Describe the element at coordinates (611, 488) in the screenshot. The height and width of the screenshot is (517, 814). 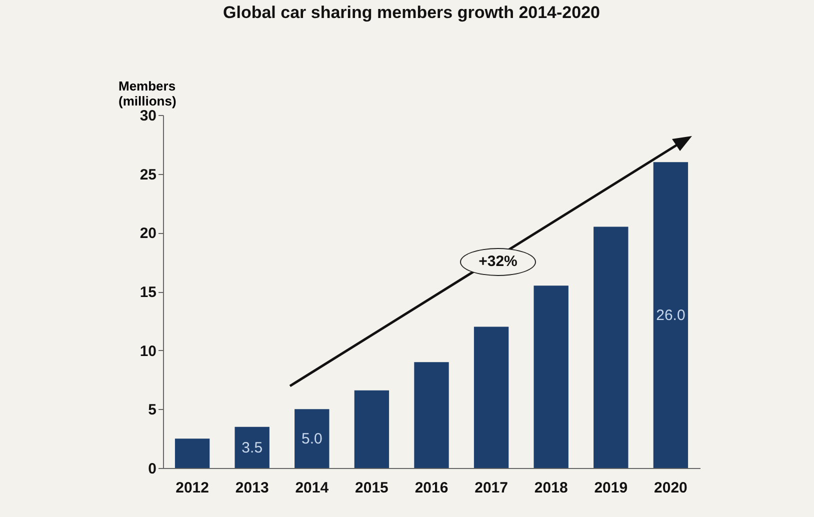
I see `x-tick-label: 2019` at that location.